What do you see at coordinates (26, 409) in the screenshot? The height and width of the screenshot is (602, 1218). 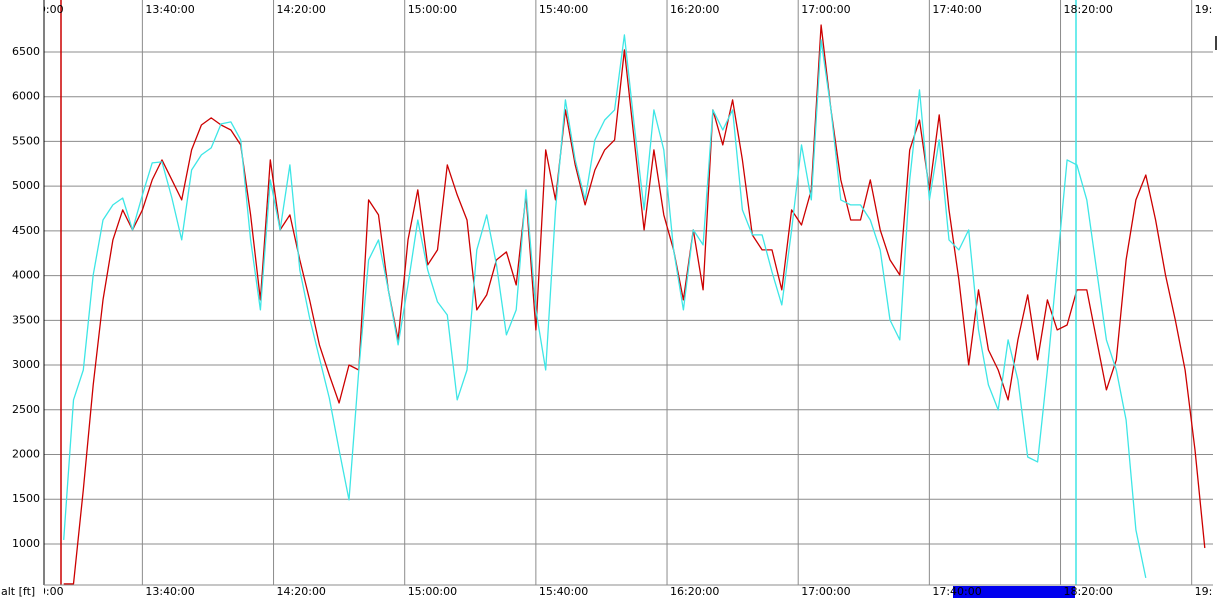 I see `y-tick-label: 2500` at bounding box center [26, 409].